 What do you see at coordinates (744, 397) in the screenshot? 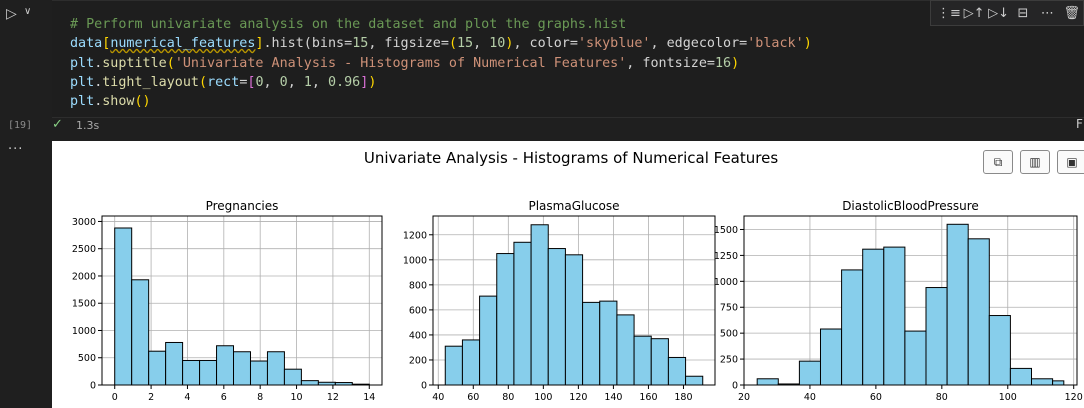
I see `x-tick-label: 20` at bounding box center [744, 397].